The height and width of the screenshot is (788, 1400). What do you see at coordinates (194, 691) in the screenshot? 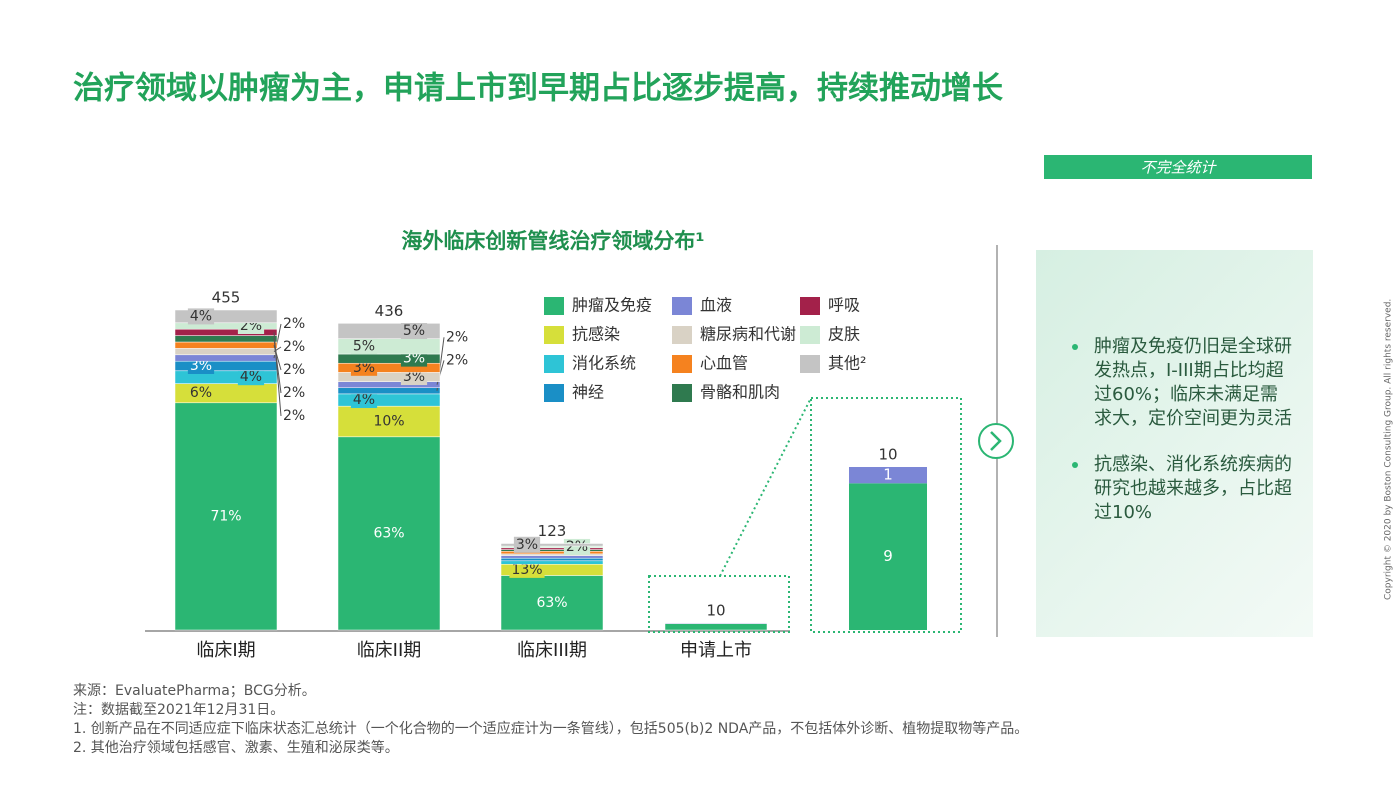
I see `note: 来源：EvaluatePharma；BCG分析。` at bounding box center [194, 691].